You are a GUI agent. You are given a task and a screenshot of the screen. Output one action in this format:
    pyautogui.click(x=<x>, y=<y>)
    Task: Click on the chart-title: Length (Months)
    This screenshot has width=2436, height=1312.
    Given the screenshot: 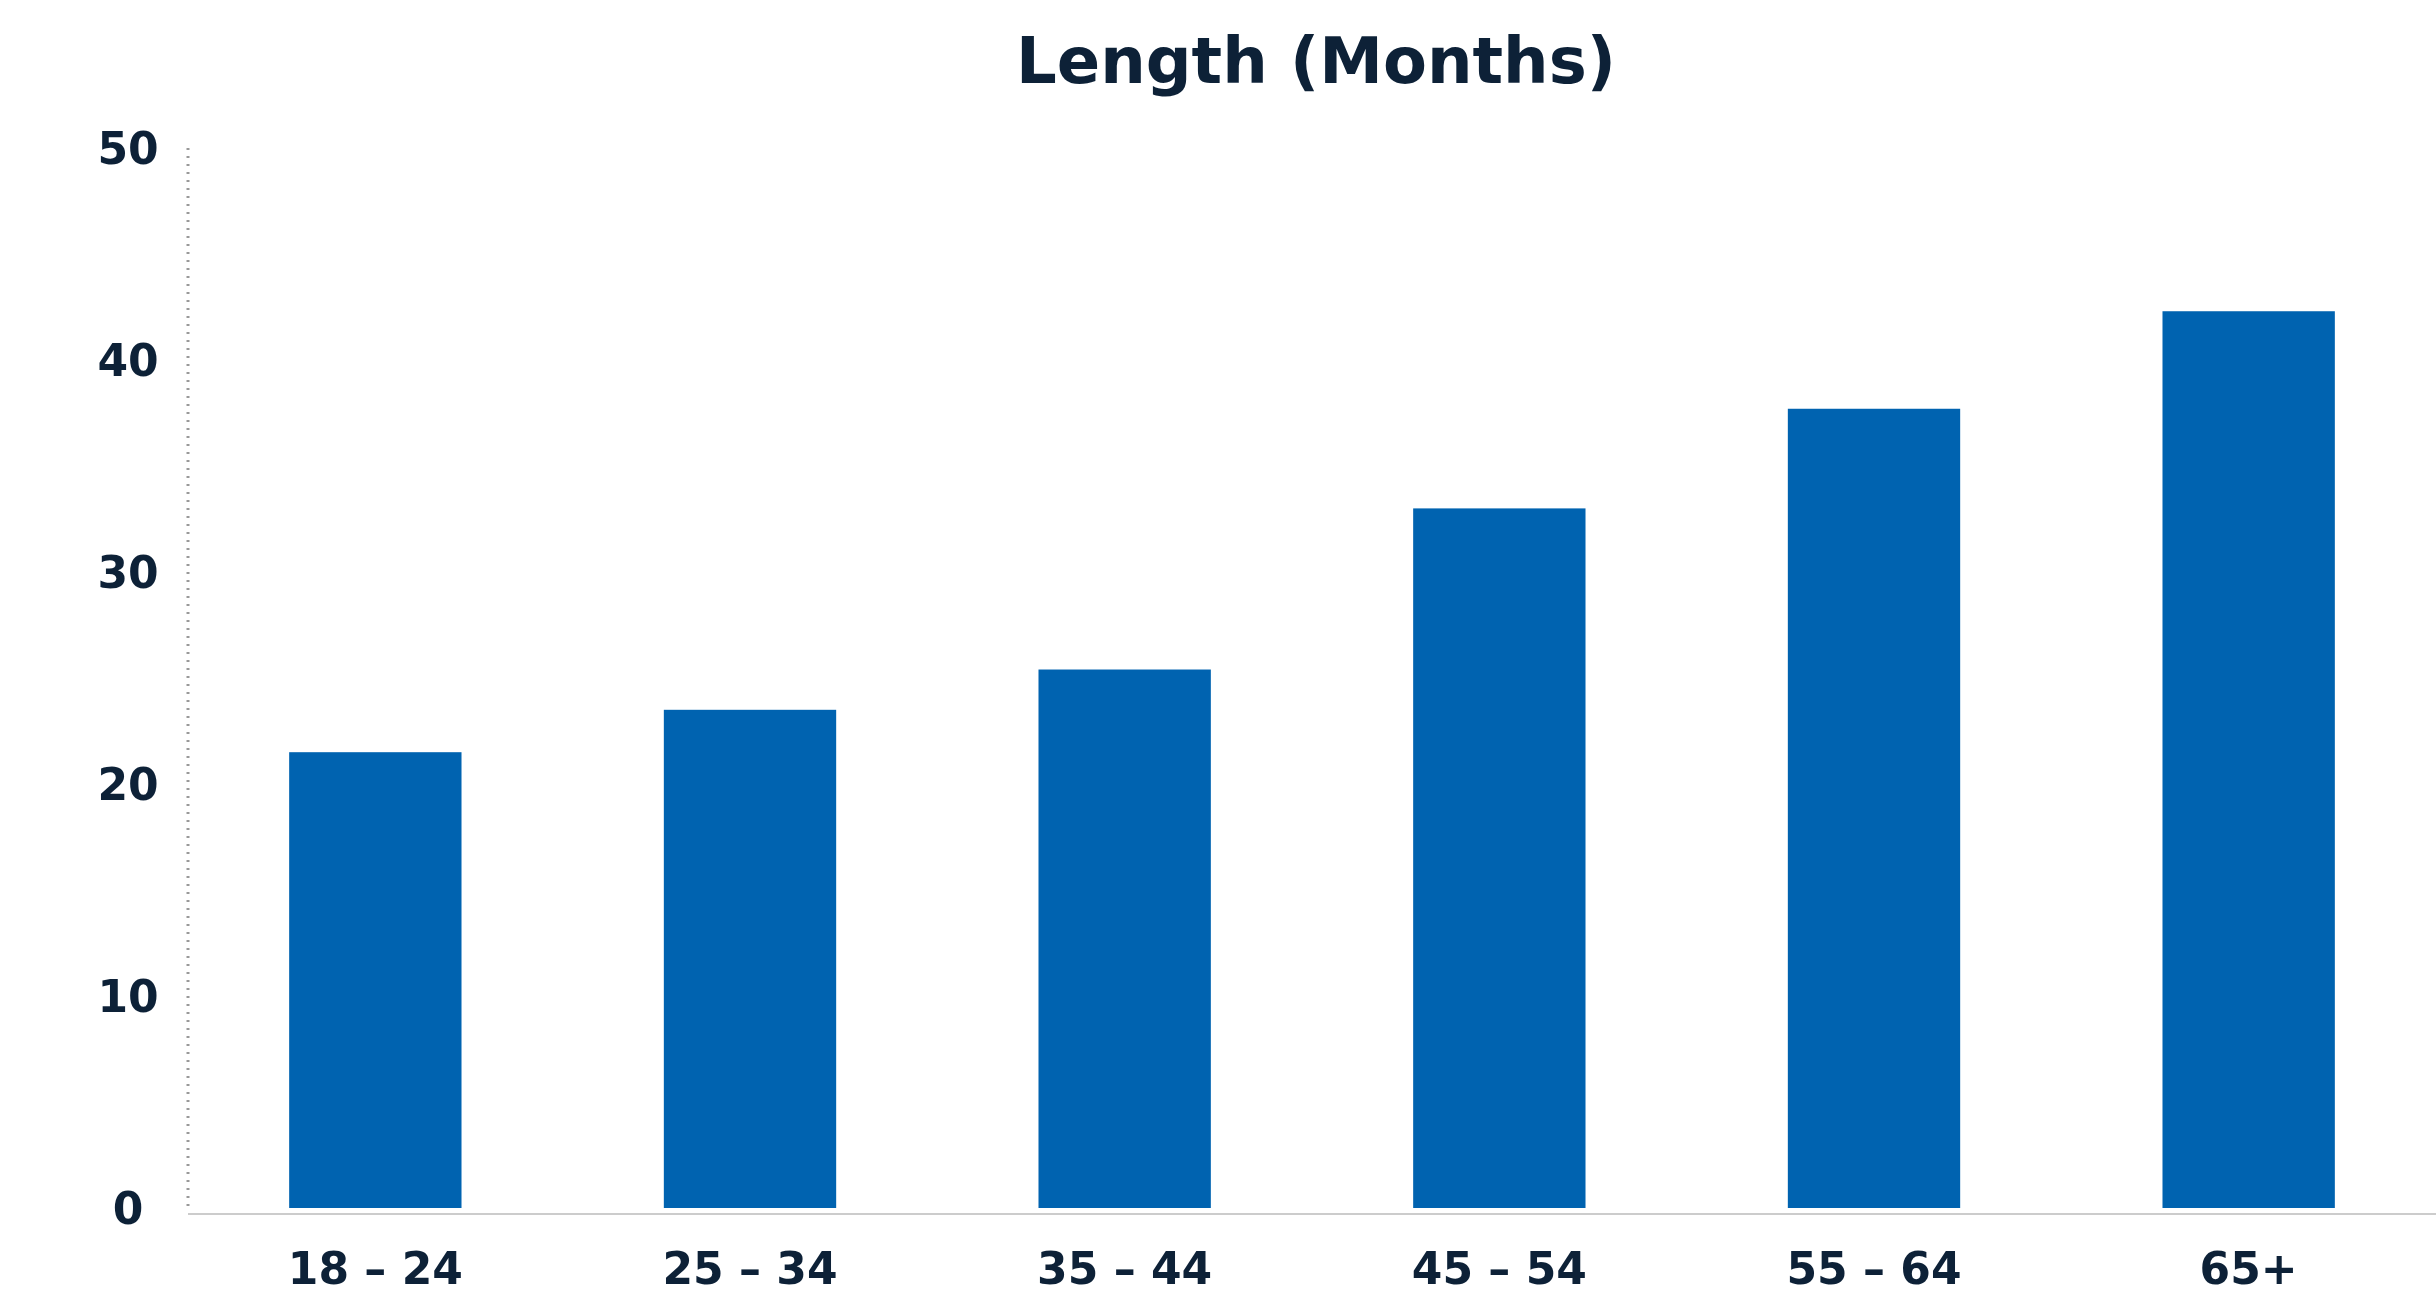 What is the action you would take?
    pyautogui.click(x=1316, y=61)
    